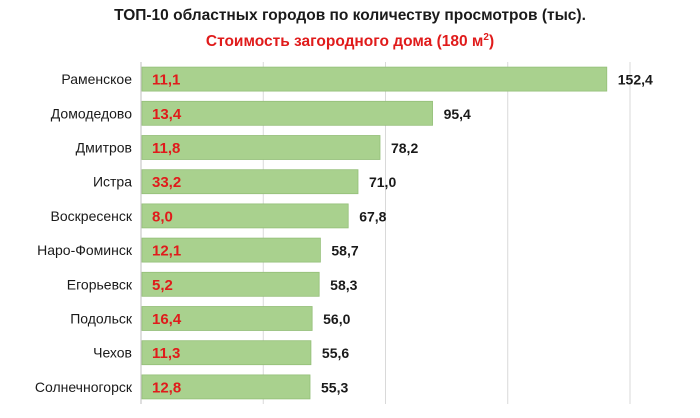  Describe the element at coordinates (335, 353) in the screenshot. I see `data-label: 55,6` at that location.